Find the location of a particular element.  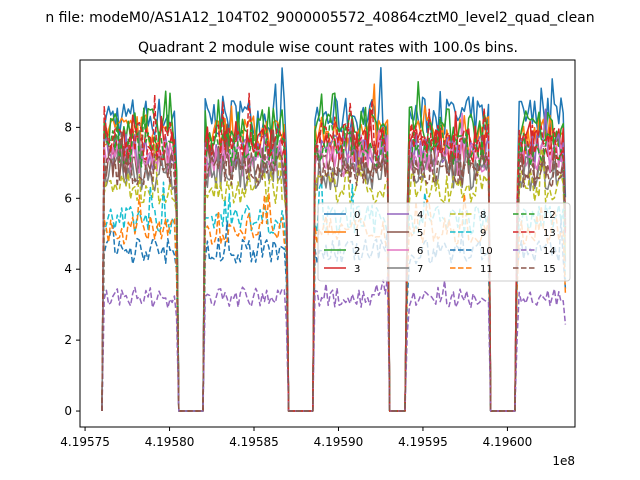

legend-label-15: 15 is located at coordinates (549, 269).